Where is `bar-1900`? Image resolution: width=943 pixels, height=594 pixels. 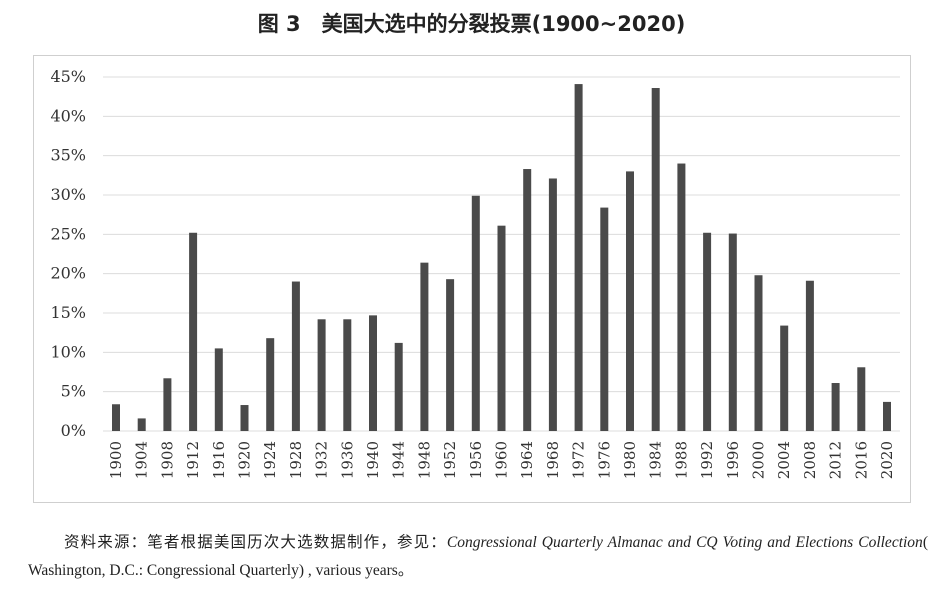
bar-1900 is located at coordinates (116, 417).